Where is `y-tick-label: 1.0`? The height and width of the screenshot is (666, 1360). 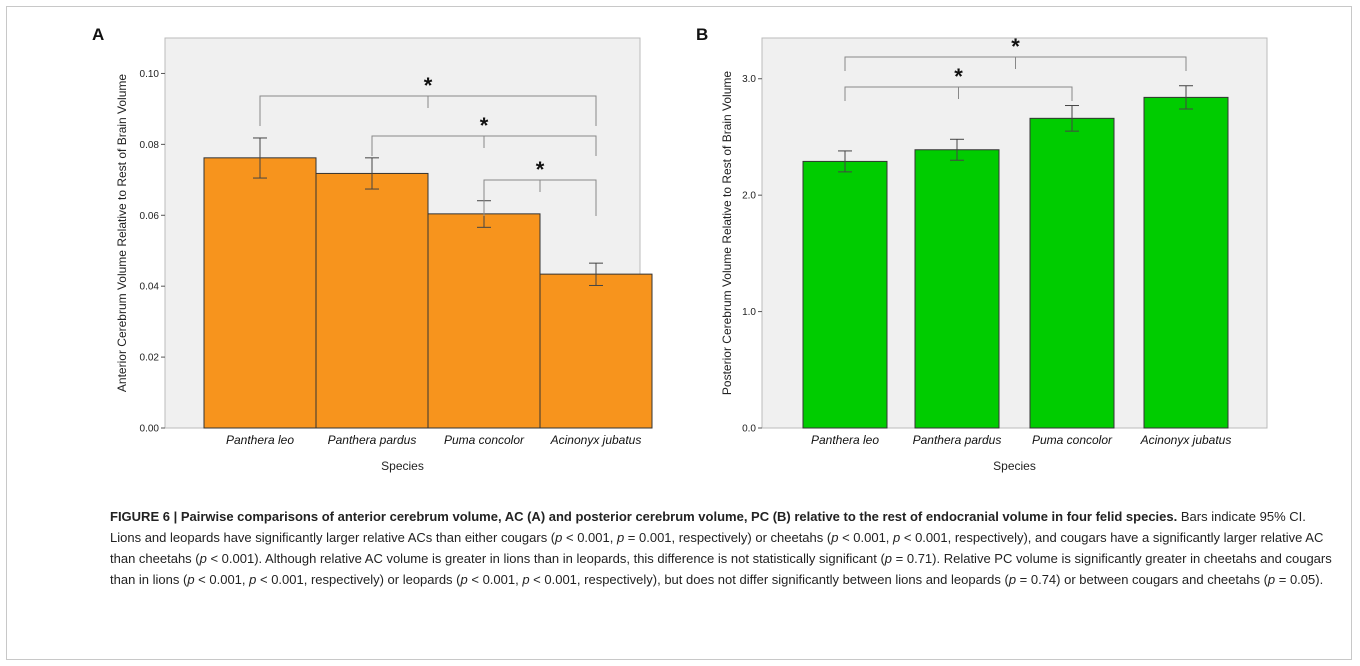 y-tick-label: 1.0 is located at coordinates (749, 312).